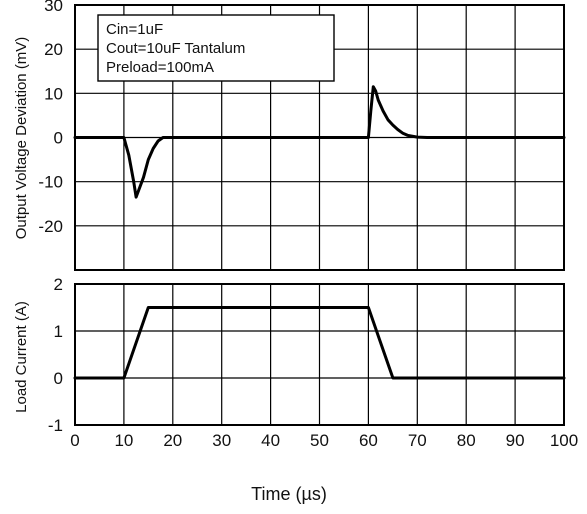 The height and width of the screenshot is (514, 587). I want to click on y-tick-label: 20, so click(53, 49).